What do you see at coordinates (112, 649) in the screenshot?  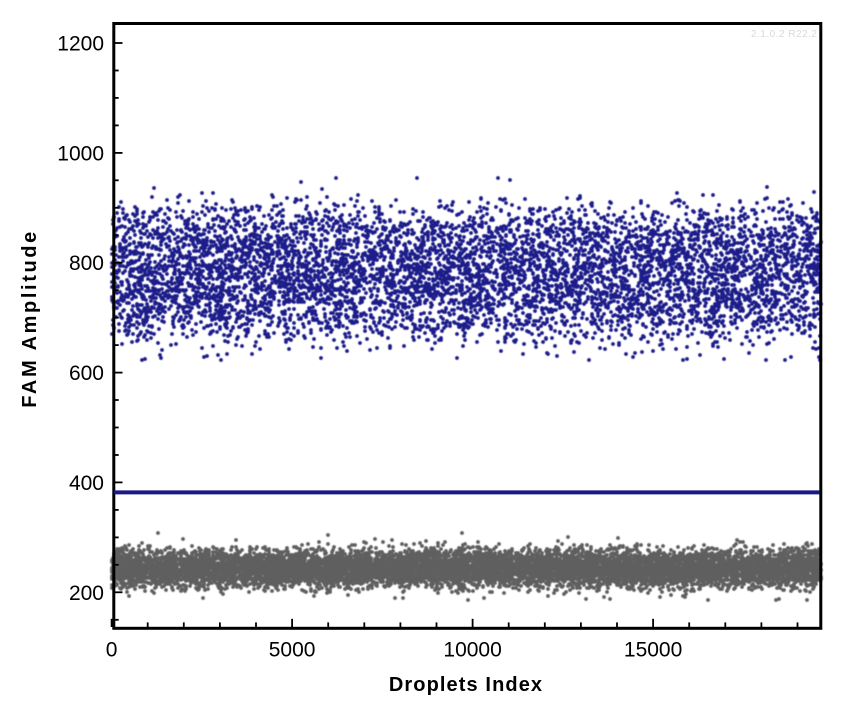 I see `svg-text: 0` at bounding box center [112, 649].